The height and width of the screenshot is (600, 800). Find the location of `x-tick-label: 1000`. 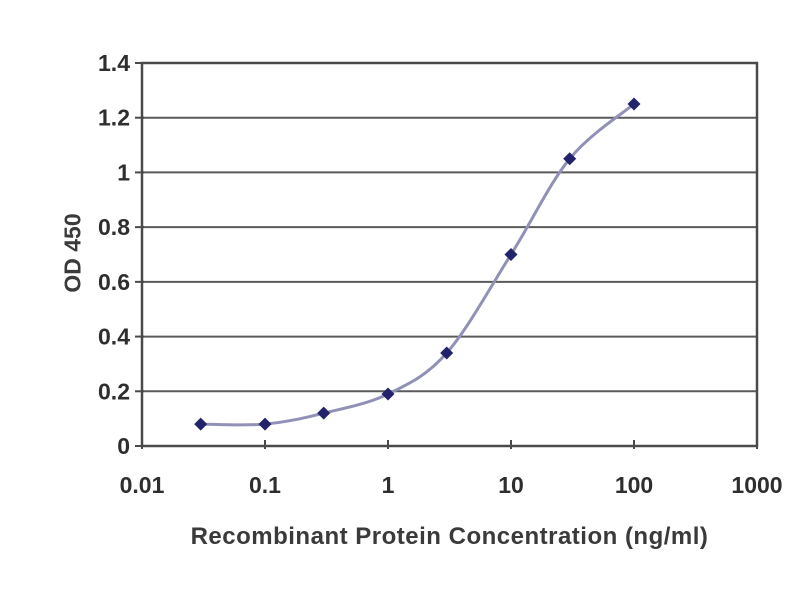

x-tick-label: 1000 is located at coordinates (756, 485).